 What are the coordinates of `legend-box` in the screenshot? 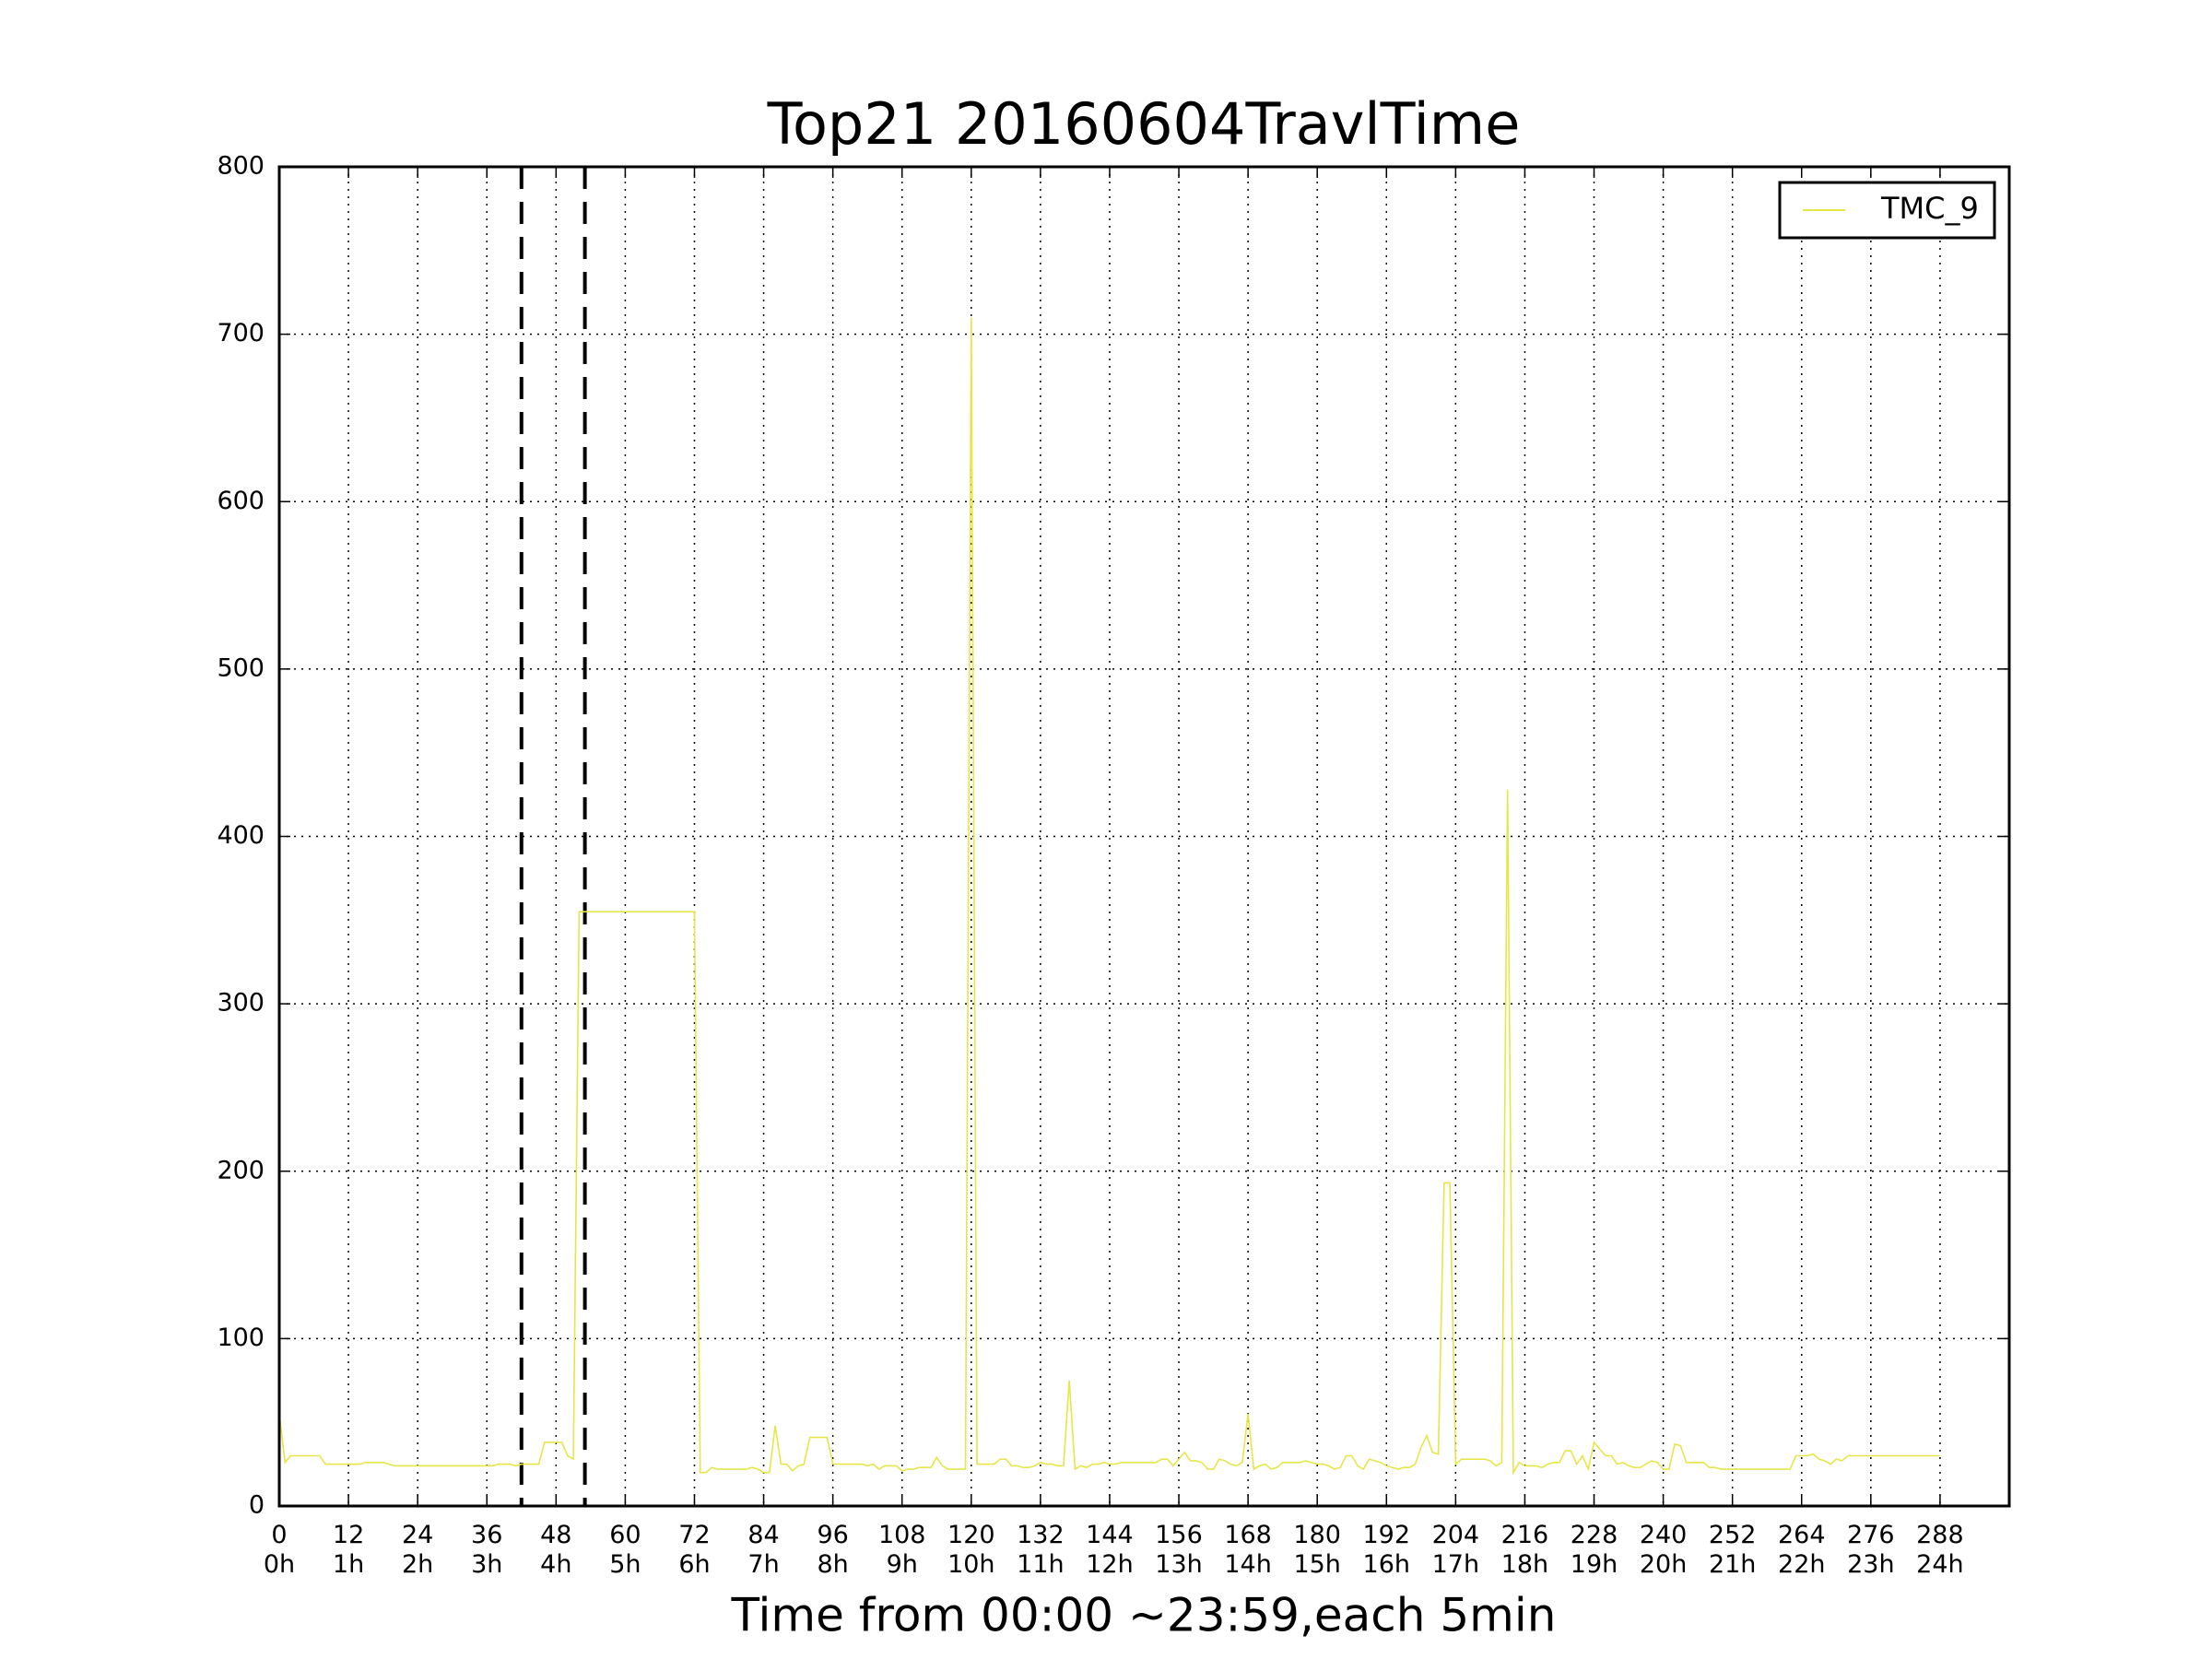 It's located at (1887, 210).